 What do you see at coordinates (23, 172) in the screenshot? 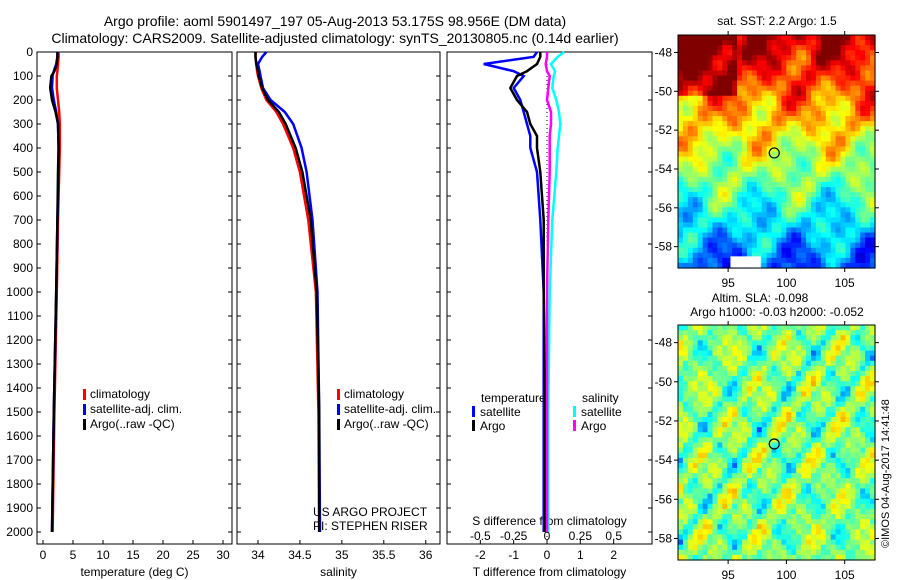
I see `y-tick-label: 500` at bounding box center [23, 172].